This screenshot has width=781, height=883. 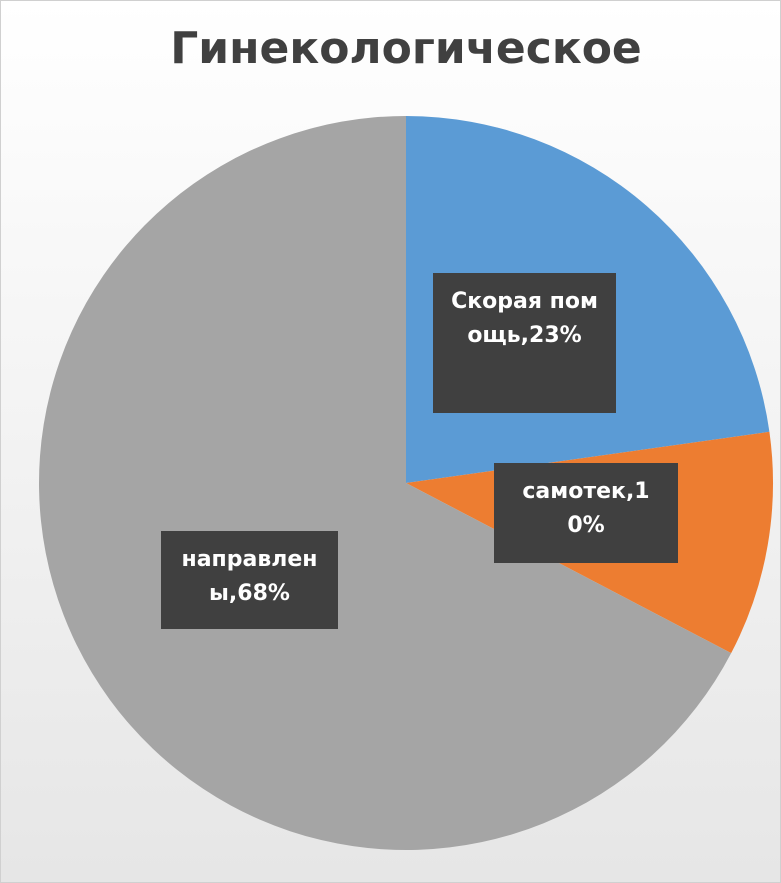 I want to click on data-label: Скорая помощь,23%, so click(x=524, y=343).